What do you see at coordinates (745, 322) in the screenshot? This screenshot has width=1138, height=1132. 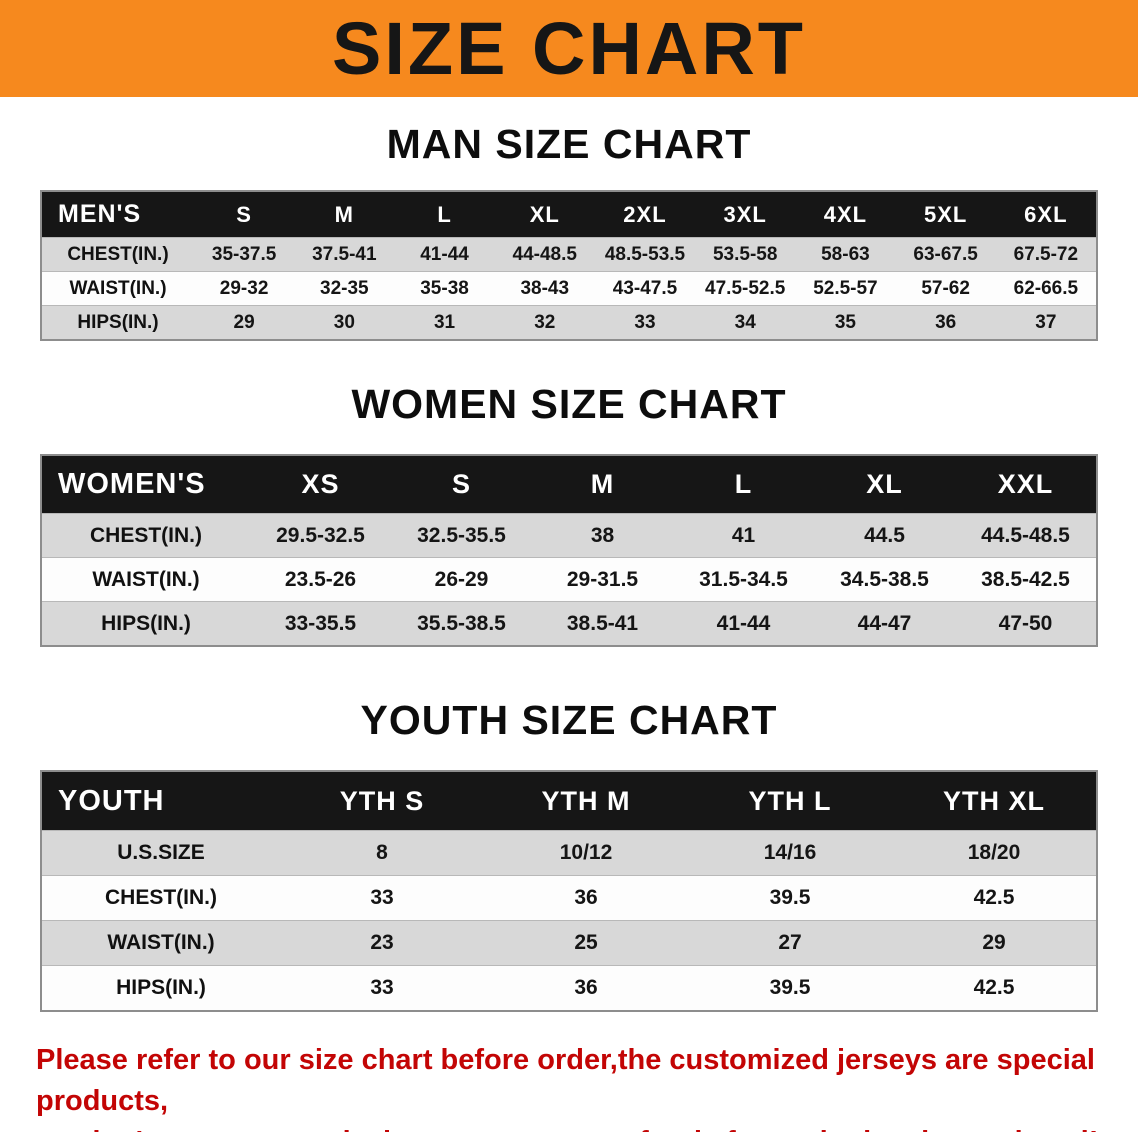 I see `size-value: 34` at bounding box center [745, 322].